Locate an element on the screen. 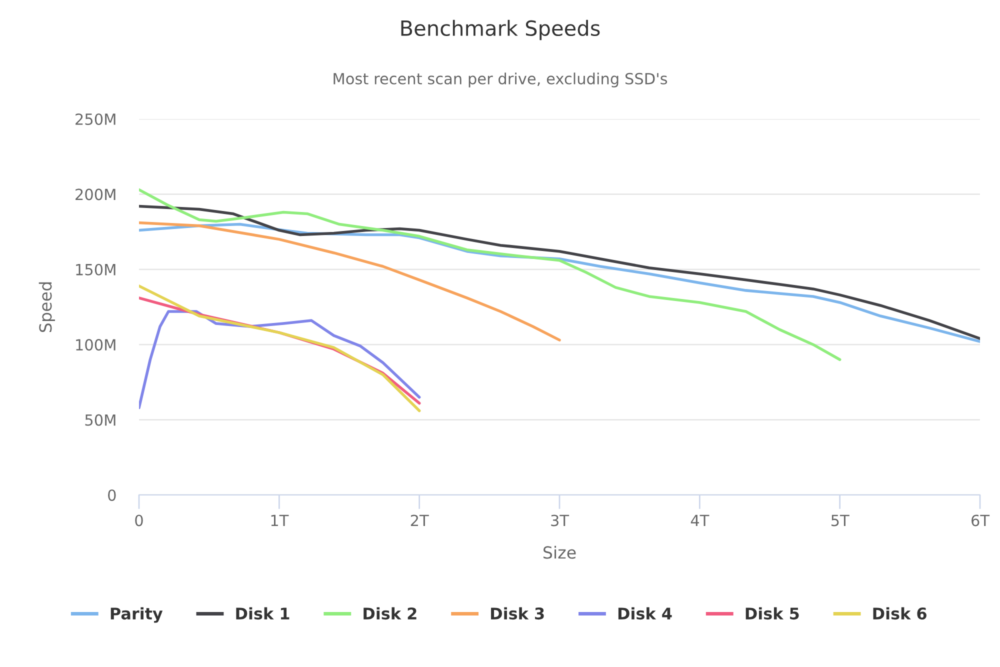 Image resolution: width=1000 pixels, height=667 pixels. x-tick-label: 6T is located at coordinates (981, 520).